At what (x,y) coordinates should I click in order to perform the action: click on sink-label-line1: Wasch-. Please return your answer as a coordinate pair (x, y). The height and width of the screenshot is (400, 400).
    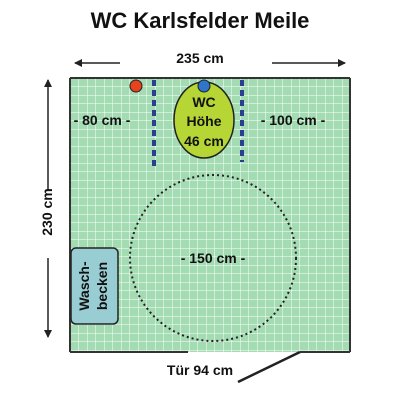
    Looking at the image, I should click on (84, 286).